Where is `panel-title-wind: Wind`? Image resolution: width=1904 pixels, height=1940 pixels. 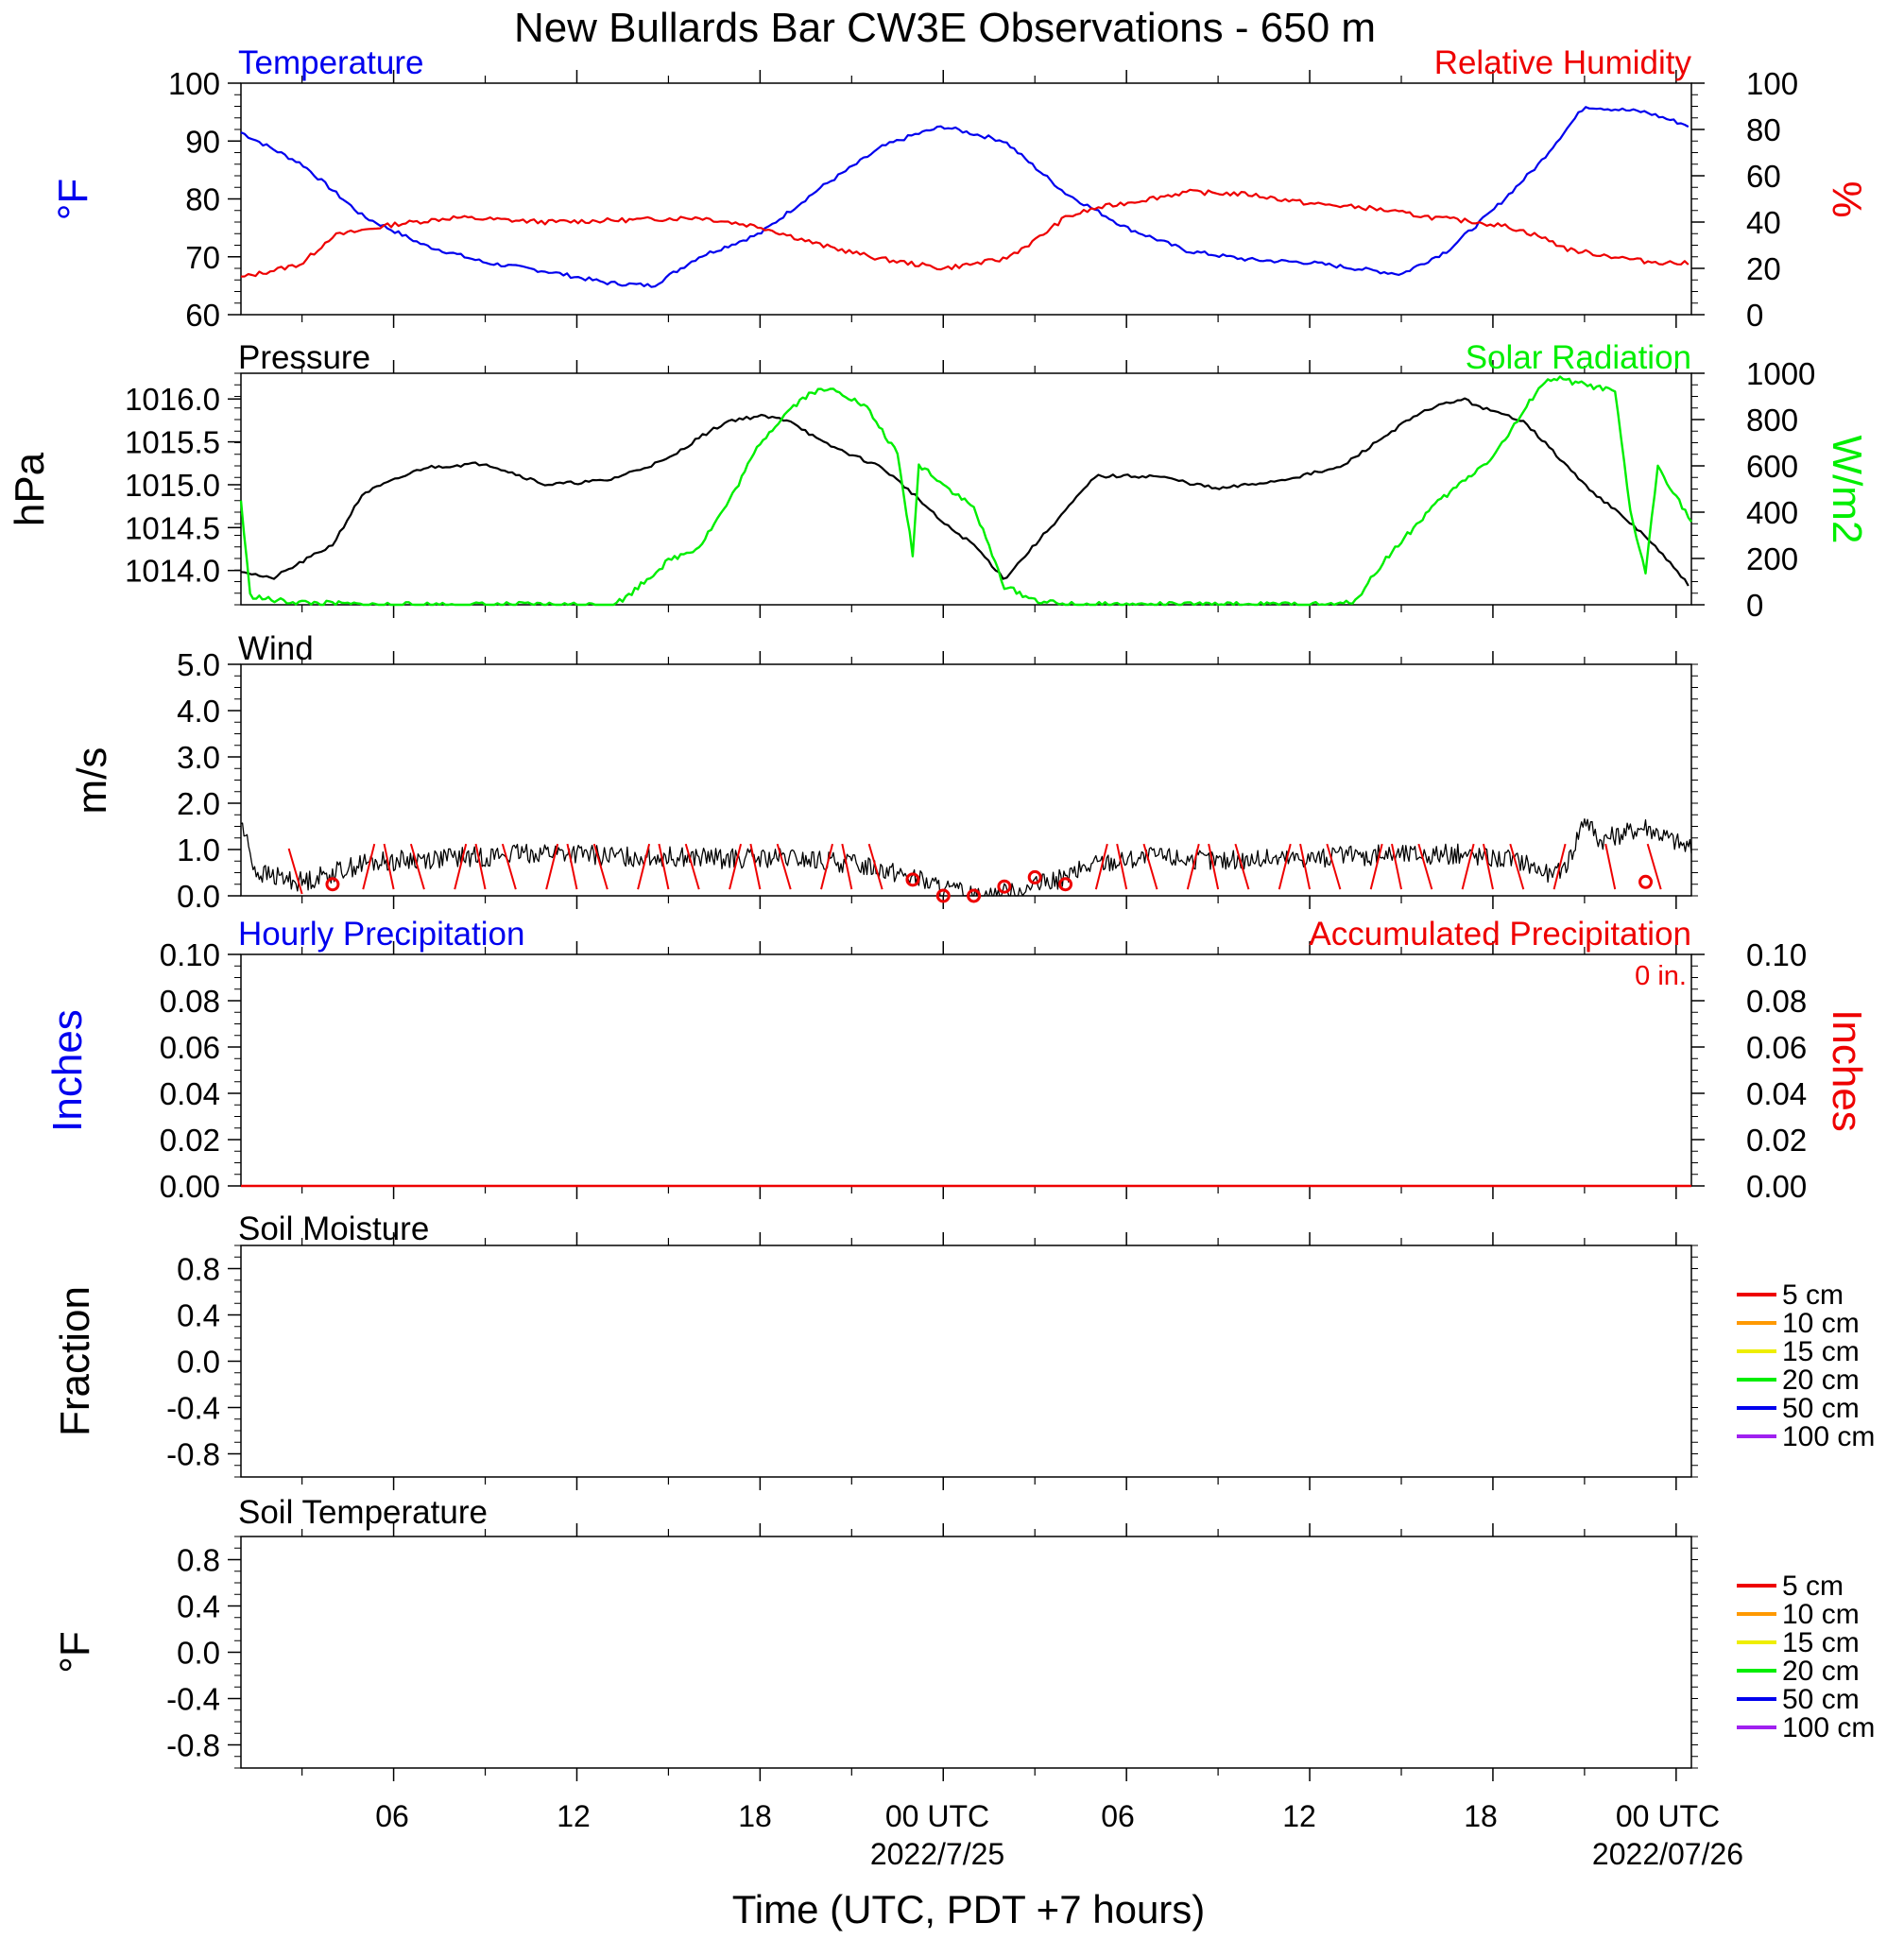 panel-title-wind: Wind is located at coordinates (276, 648).